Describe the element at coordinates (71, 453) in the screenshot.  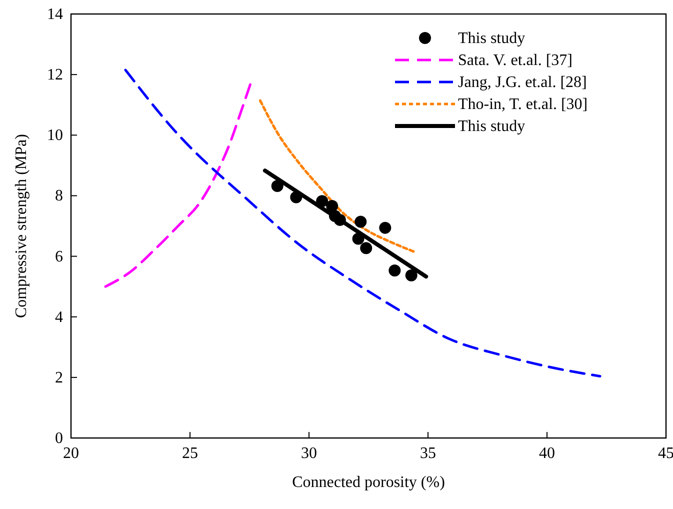
I see `x-tick-label: 20` at that location.